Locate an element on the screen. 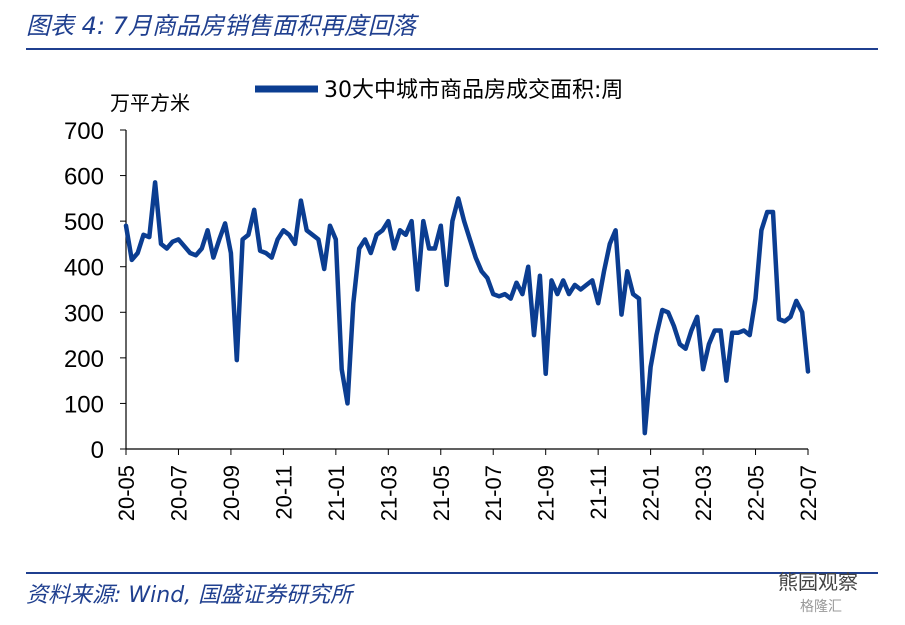 This screenshot has height=625, width=905. chart-legend: 30大中城市商品房成交面积:周 is located at coordinates (439, 90).